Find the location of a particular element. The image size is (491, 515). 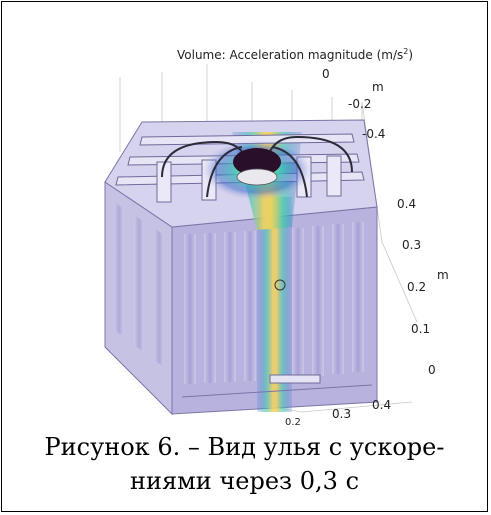

feeder-handles is located at coordinates (257, 166).